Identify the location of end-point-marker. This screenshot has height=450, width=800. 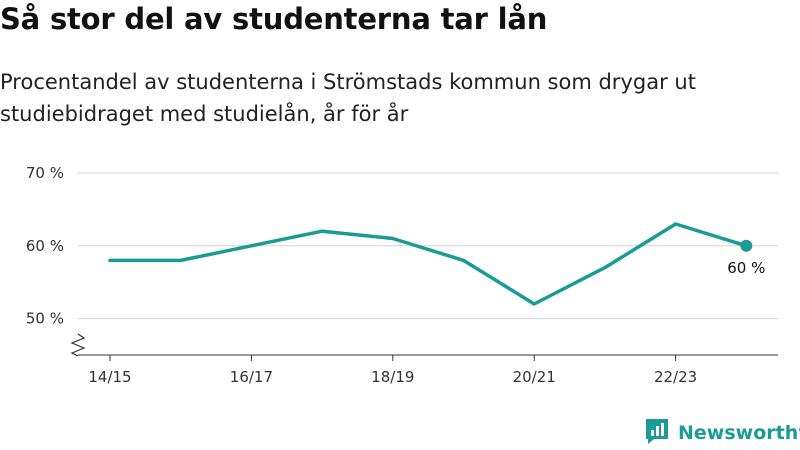
(746, 245).